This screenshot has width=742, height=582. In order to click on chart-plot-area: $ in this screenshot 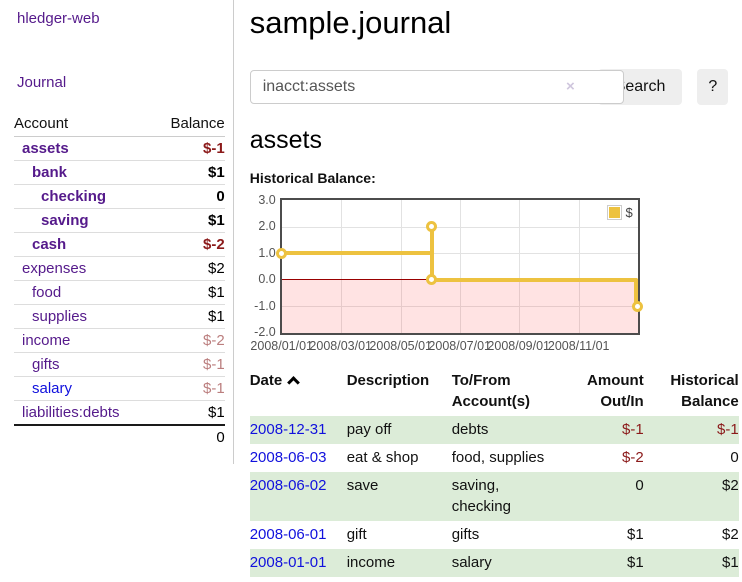, I will do `click(459, 266)`.